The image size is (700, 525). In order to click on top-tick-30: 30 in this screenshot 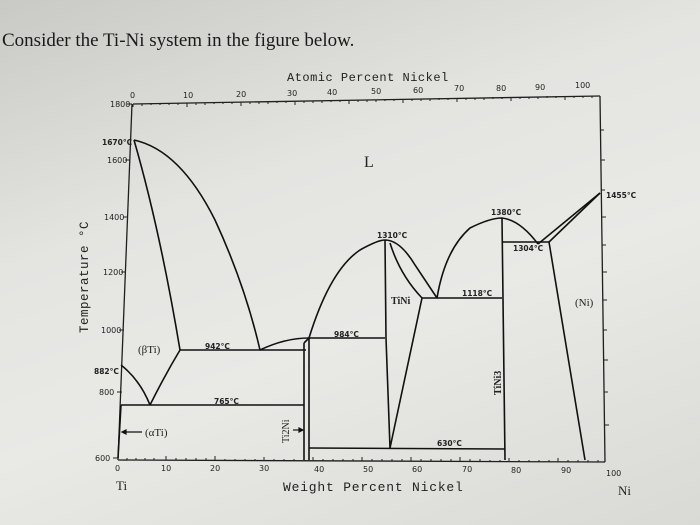, I will do `click(292, 93)`.